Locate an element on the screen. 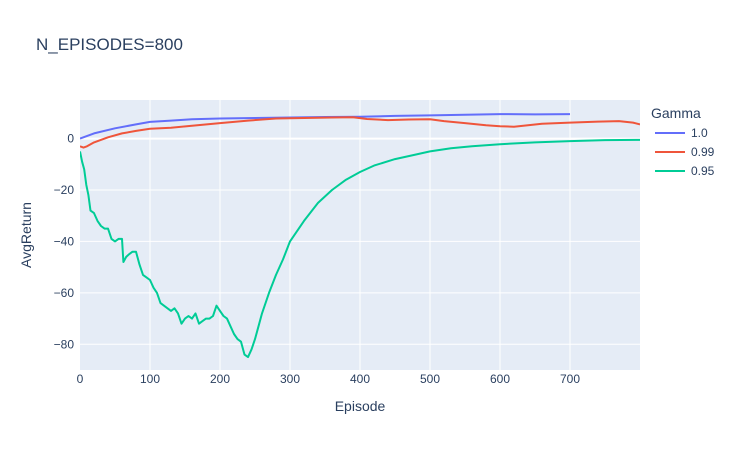 Image resolution: width=736 pixels, height=455 pixels. x-tick-label: 200 is located at coordinates (220, 379).